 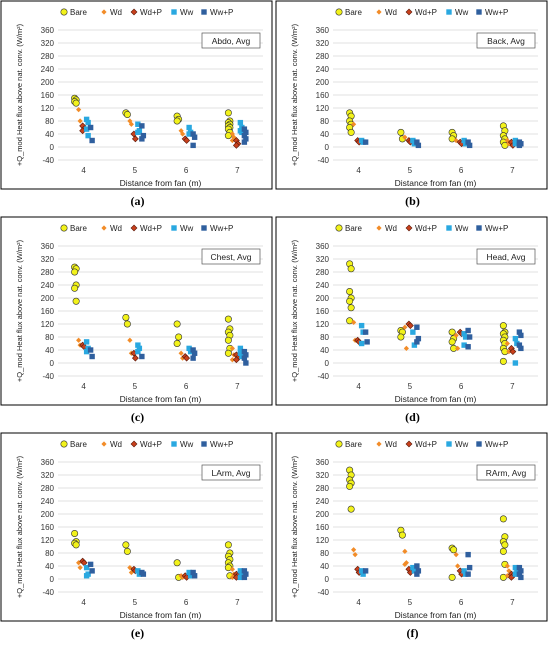 I want to click on panel-caption-text: (f), so click(x=412, y=633).